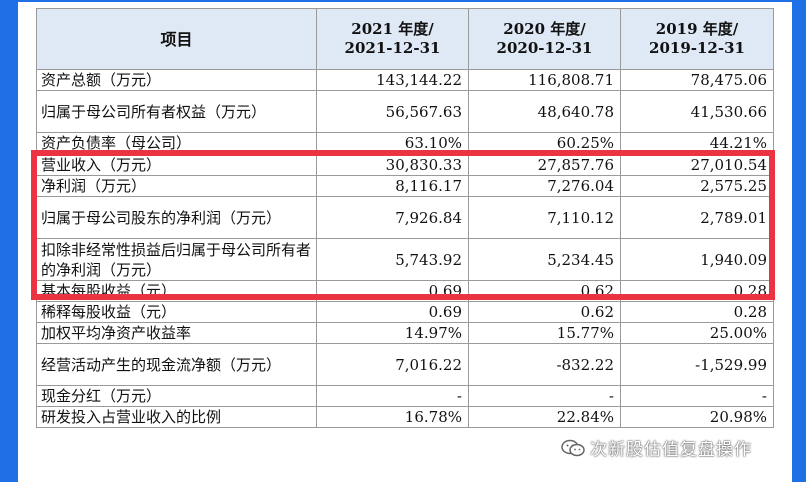  What do you see at coordinates (697, 396) in the screenshot?
I see `cell-2019: -` at bounding box center [697, 396].